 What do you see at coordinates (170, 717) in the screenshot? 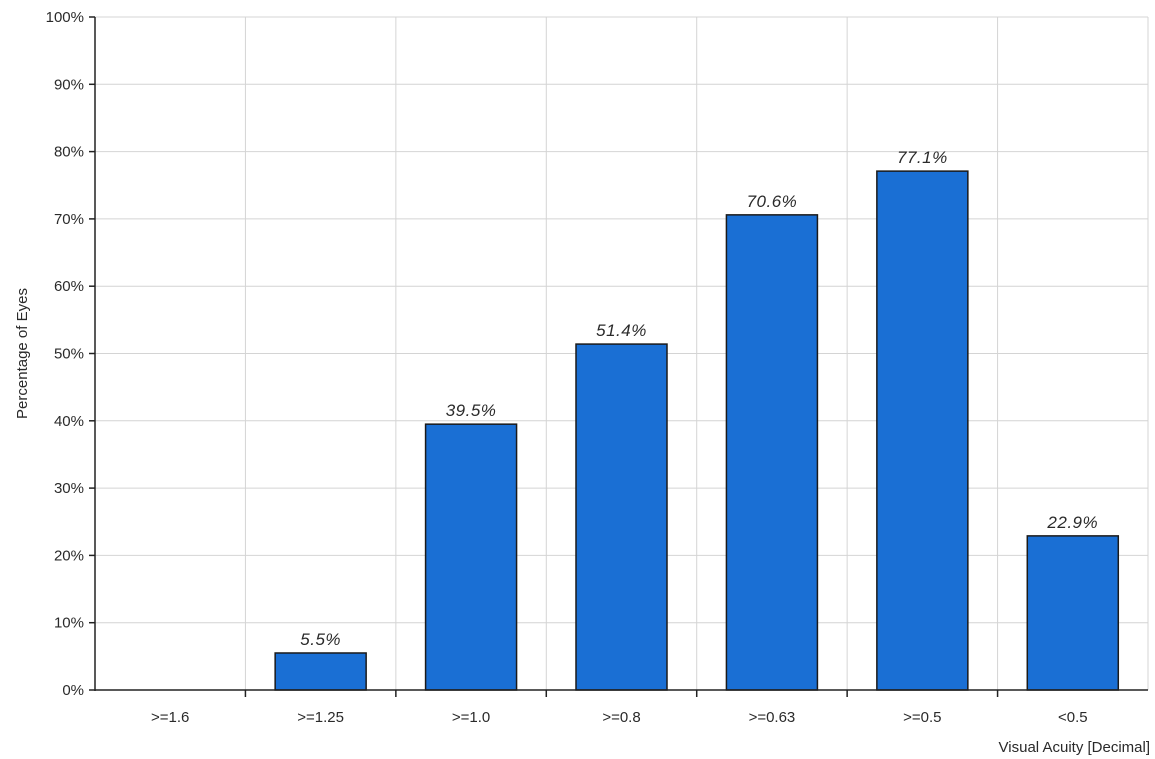
I see `x-tick-label: >=1.6` at bounding box center [170, 717].